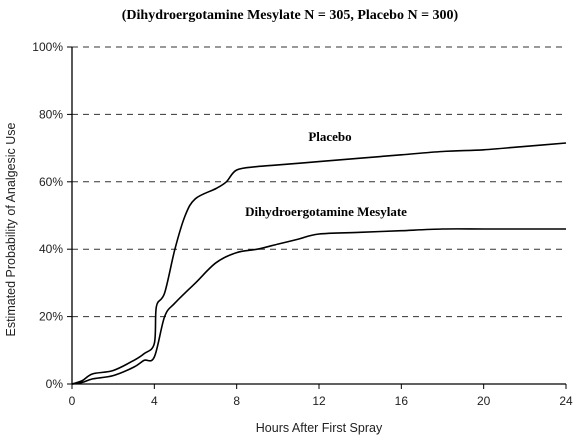 The width and height of the screenshot is (580, 446). I want to click on series-label-placebo: Placebo, so click(329, 136).